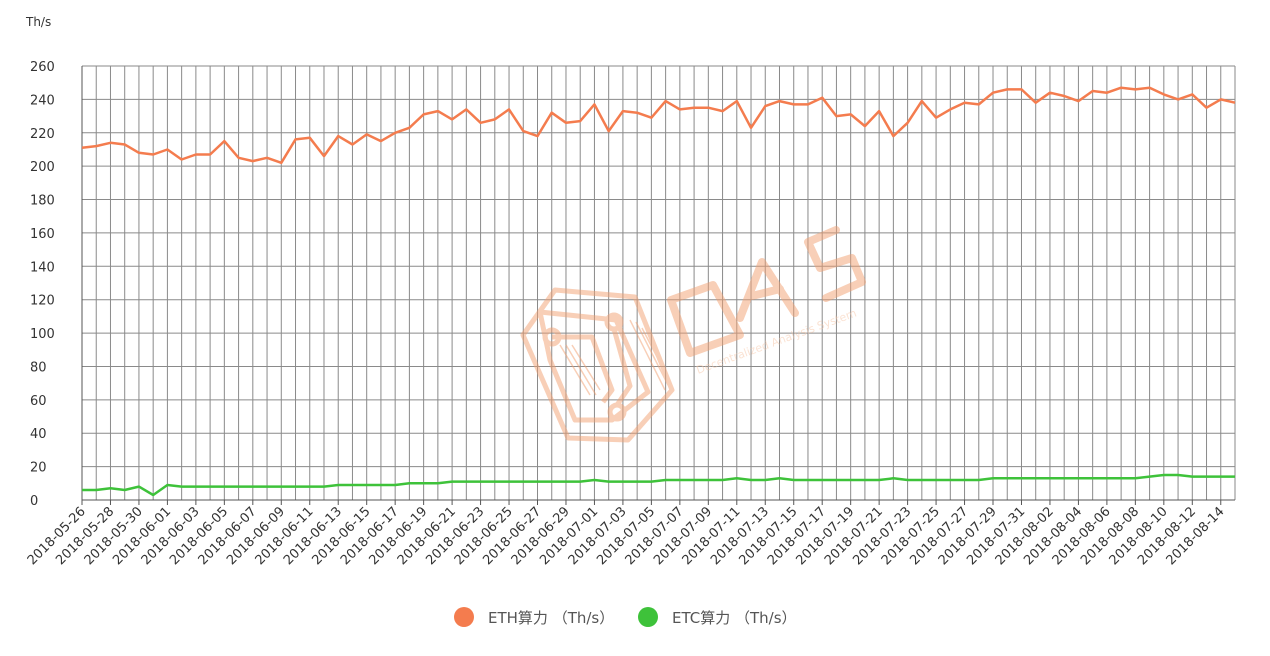 Image resolution: width=1270 pixels, height=656 pixels. Describe the element at coordinates (34, 501) in the screenshot. I see `y-tick-label: 0` at that location.